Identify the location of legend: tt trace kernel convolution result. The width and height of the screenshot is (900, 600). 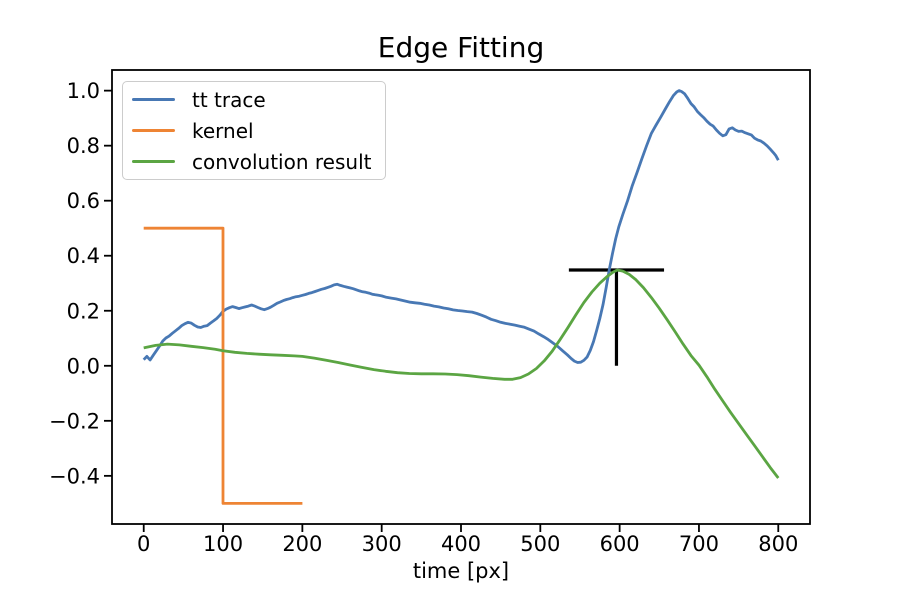
(254, 130).